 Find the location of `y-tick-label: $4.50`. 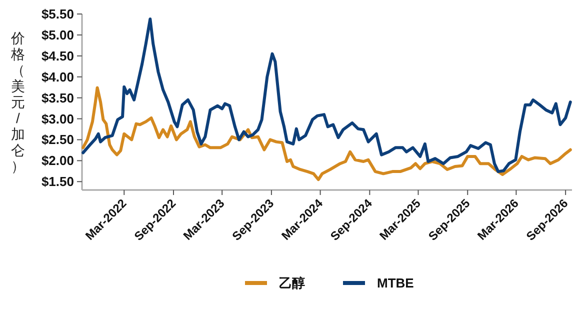

y-tick-label: $4.50 is located at coordinates (57, 56).